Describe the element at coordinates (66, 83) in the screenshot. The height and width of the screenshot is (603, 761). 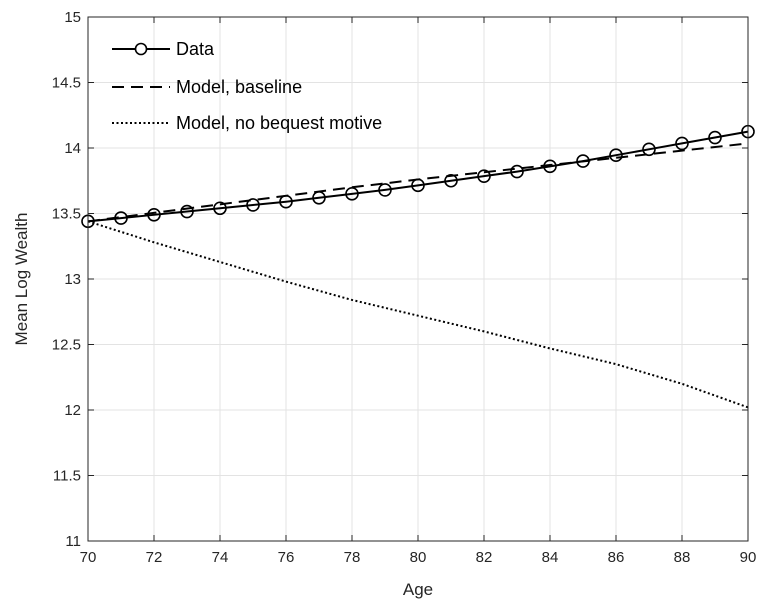
I see `y-tick-label: 14.5` at that location.